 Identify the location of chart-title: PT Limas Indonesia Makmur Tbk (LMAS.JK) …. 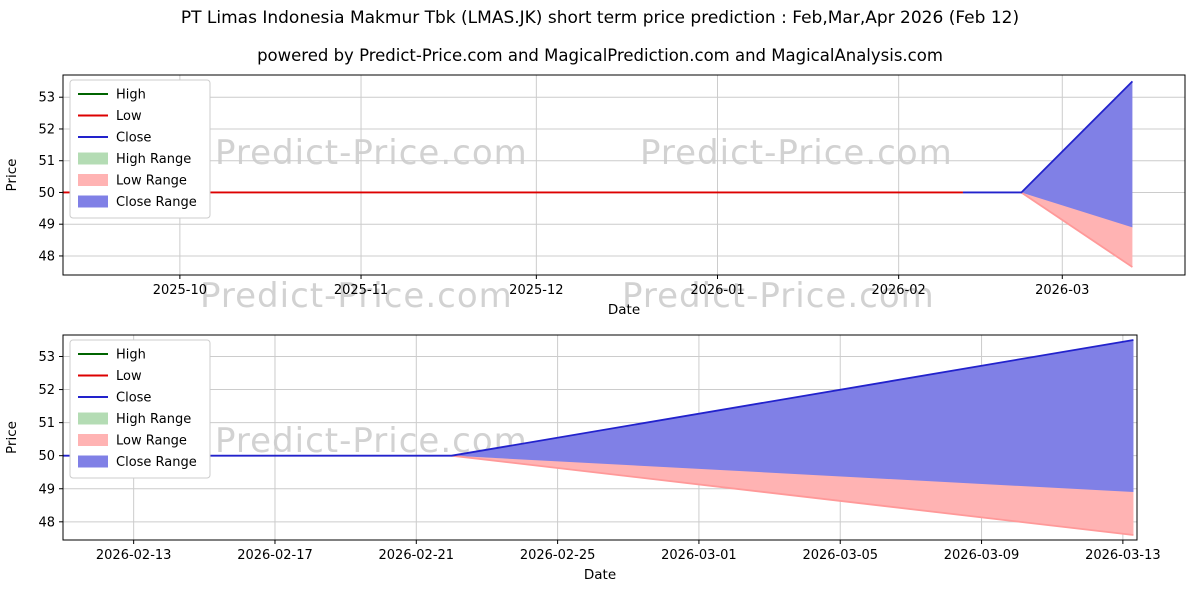
(600, 18).